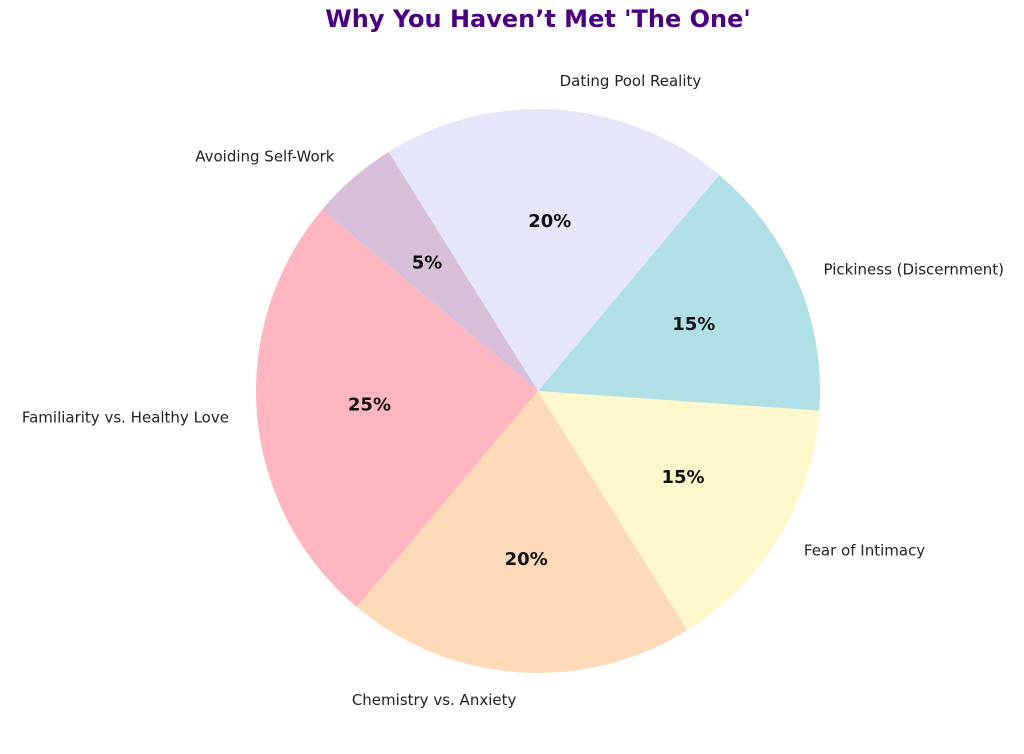 This screenshot has height=754, width=1024. Describe the element at coordinates (537, 19) in the screenshot. I see `chart-title: Why You Haven’t Met 'The One'` at that location.